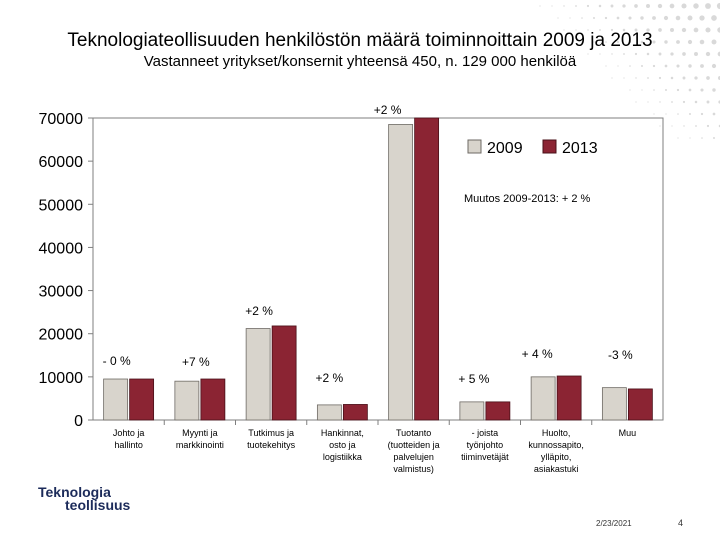 Image resolution: width=720 pixels, height=540 pixels. Describe the element at coordinates (78, 421) in the screenshot. I see `y-tick-label: 0` at that location.